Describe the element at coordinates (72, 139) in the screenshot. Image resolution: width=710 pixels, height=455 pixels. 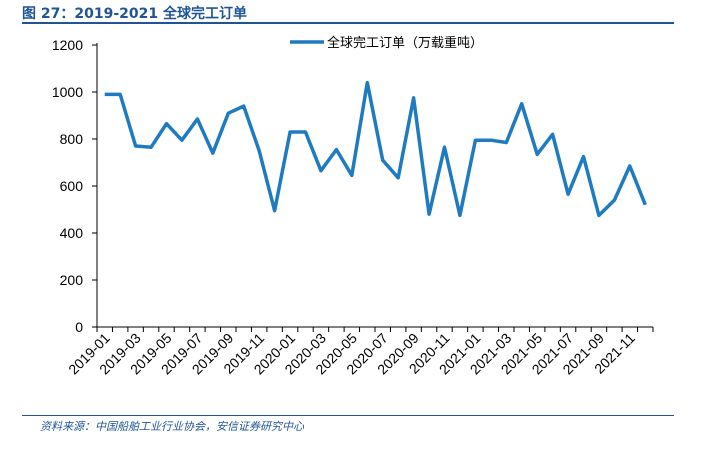
I see `y-tick-label: 800` at that location.